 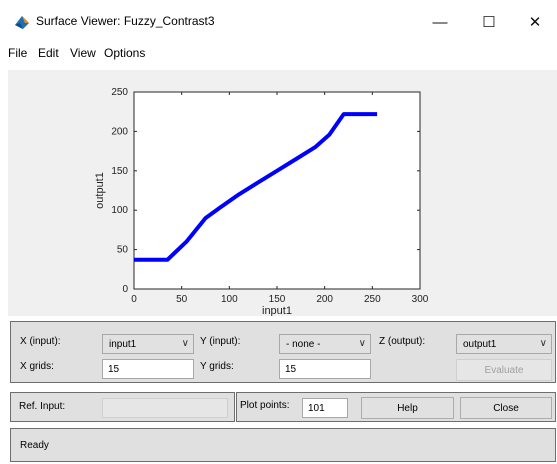 I want to click on window-title: Surface Viewer: Fuzzy_Contrast3, so click(x=125, y=21).